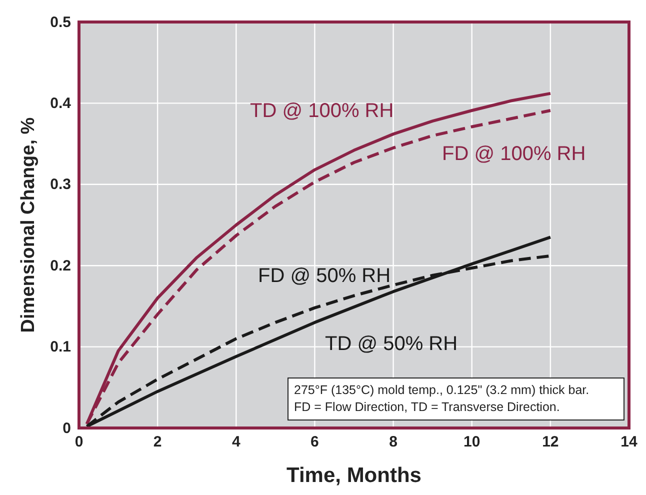 The width and height of the screenshot is (646, 495). What do you see at coordinates (456, 399) in the screenshot?
I see `note-box: 275°F (135°C) mold temp., 0.125" (3.2 mm) thick bar. FD = Flow Direction, TD = Transverse Direction.` at bounding box center [456, 399].